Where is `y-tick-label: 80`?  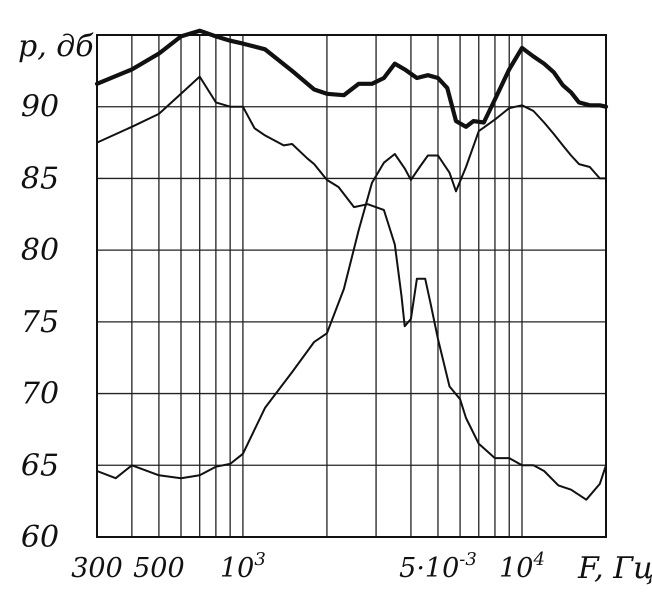
y-tick-label: 80 is located at coordinates (40, 250).